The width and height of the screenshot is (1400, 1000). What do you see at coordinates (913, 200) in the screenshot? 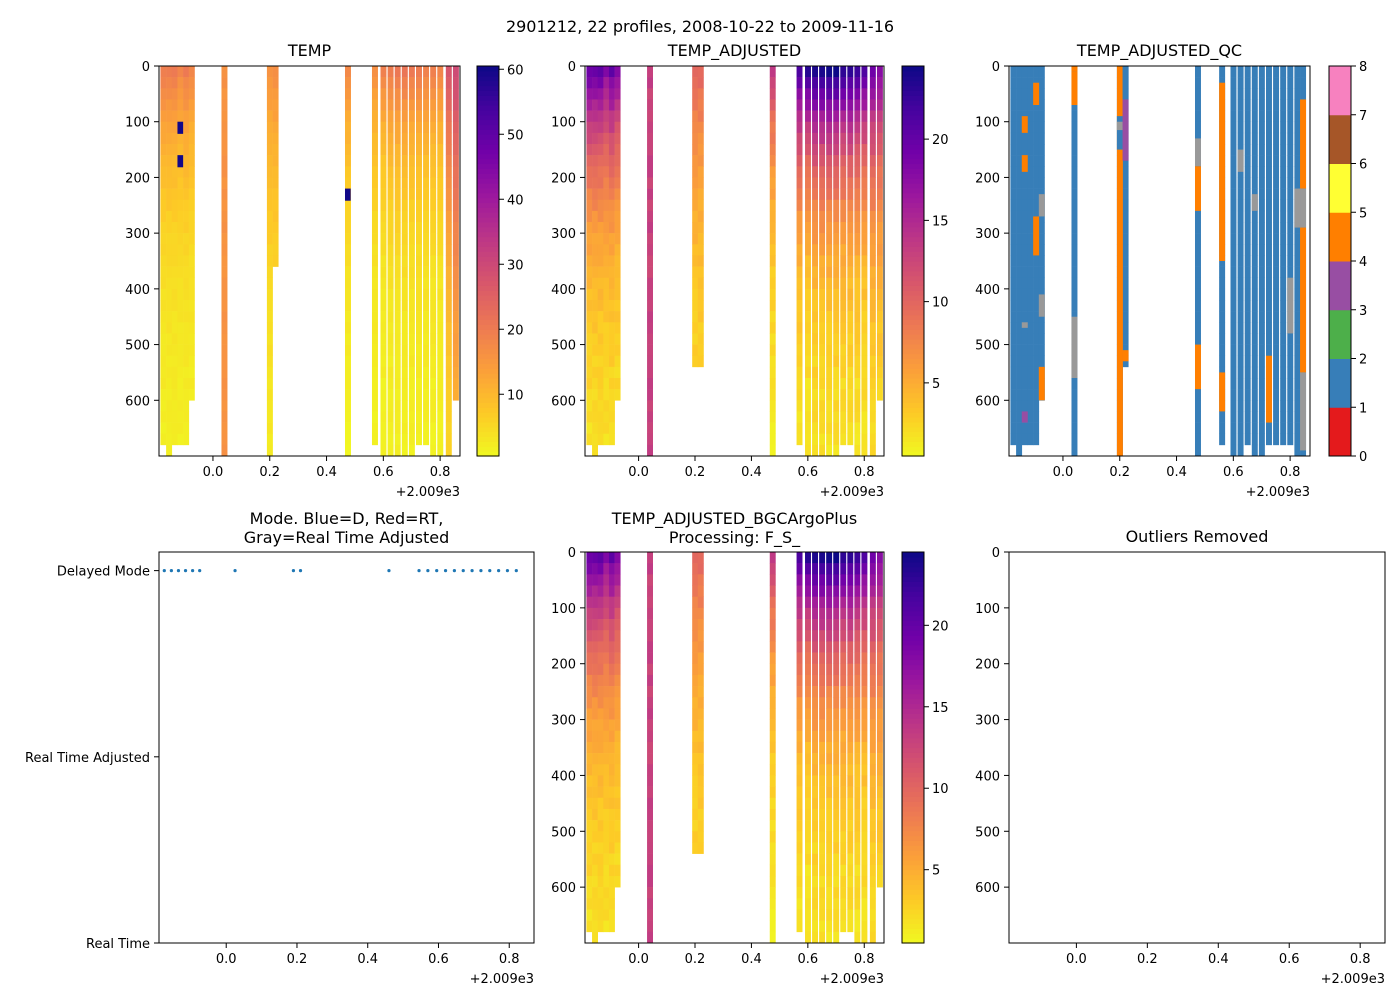
I see `temp-adjusted-colorbar-band` at bounding box center [913, 200].